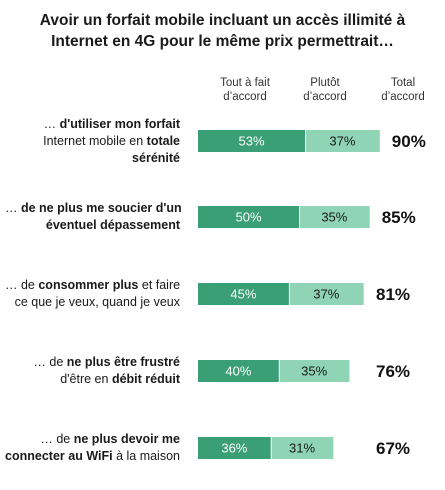 The image size is (445, 490). I want to click on row-label-segment: et faire, so click(159, 285).